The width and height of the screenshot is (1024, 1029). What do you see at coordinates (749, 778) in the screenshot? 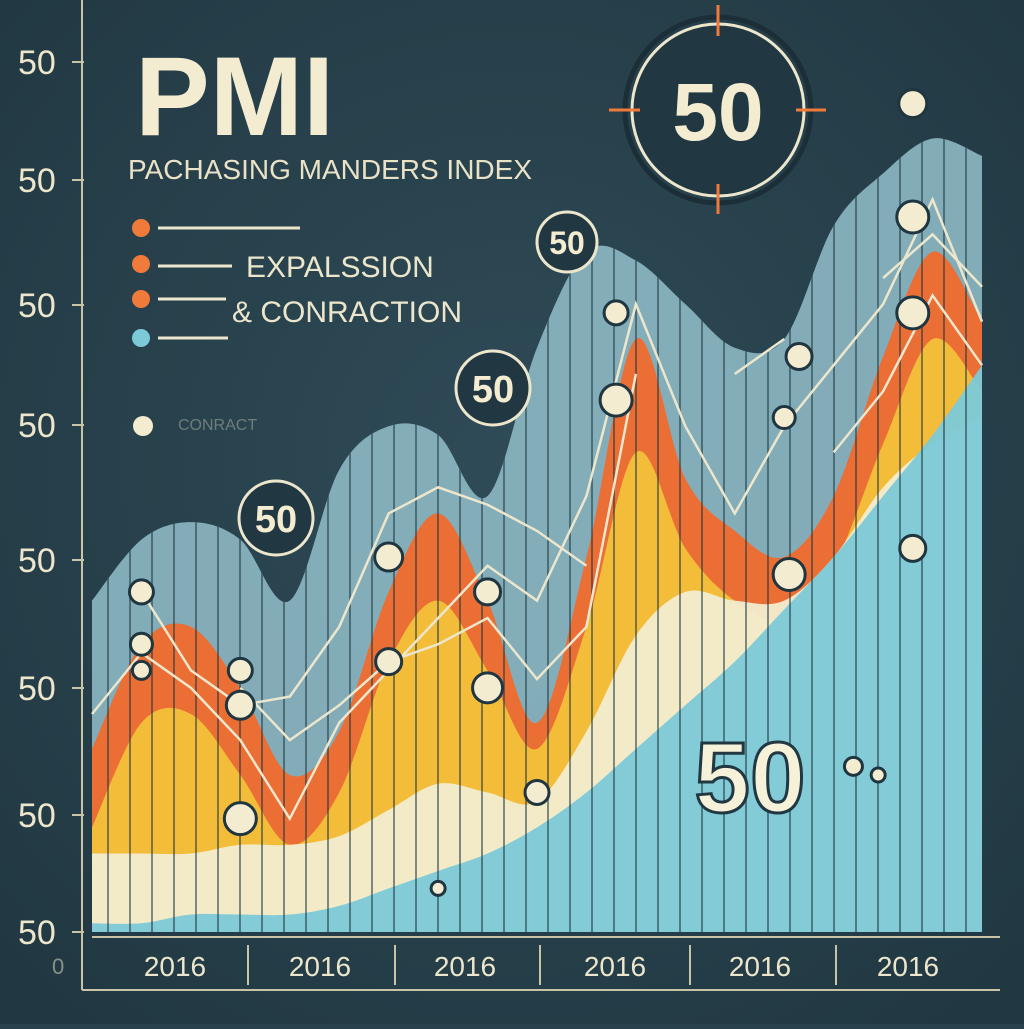
I see `floating-50-label: 50` at bounding box center [749, 778].